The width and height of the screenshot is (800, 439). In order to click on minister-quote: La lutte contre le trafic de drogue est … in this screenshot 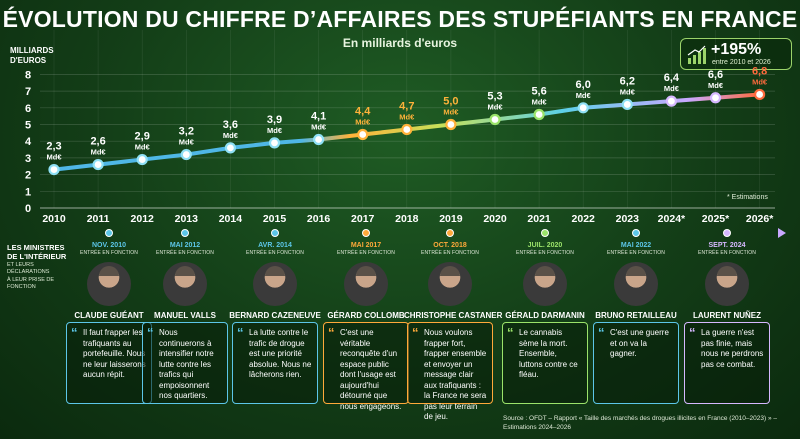, I will do `click(280, 353)`.